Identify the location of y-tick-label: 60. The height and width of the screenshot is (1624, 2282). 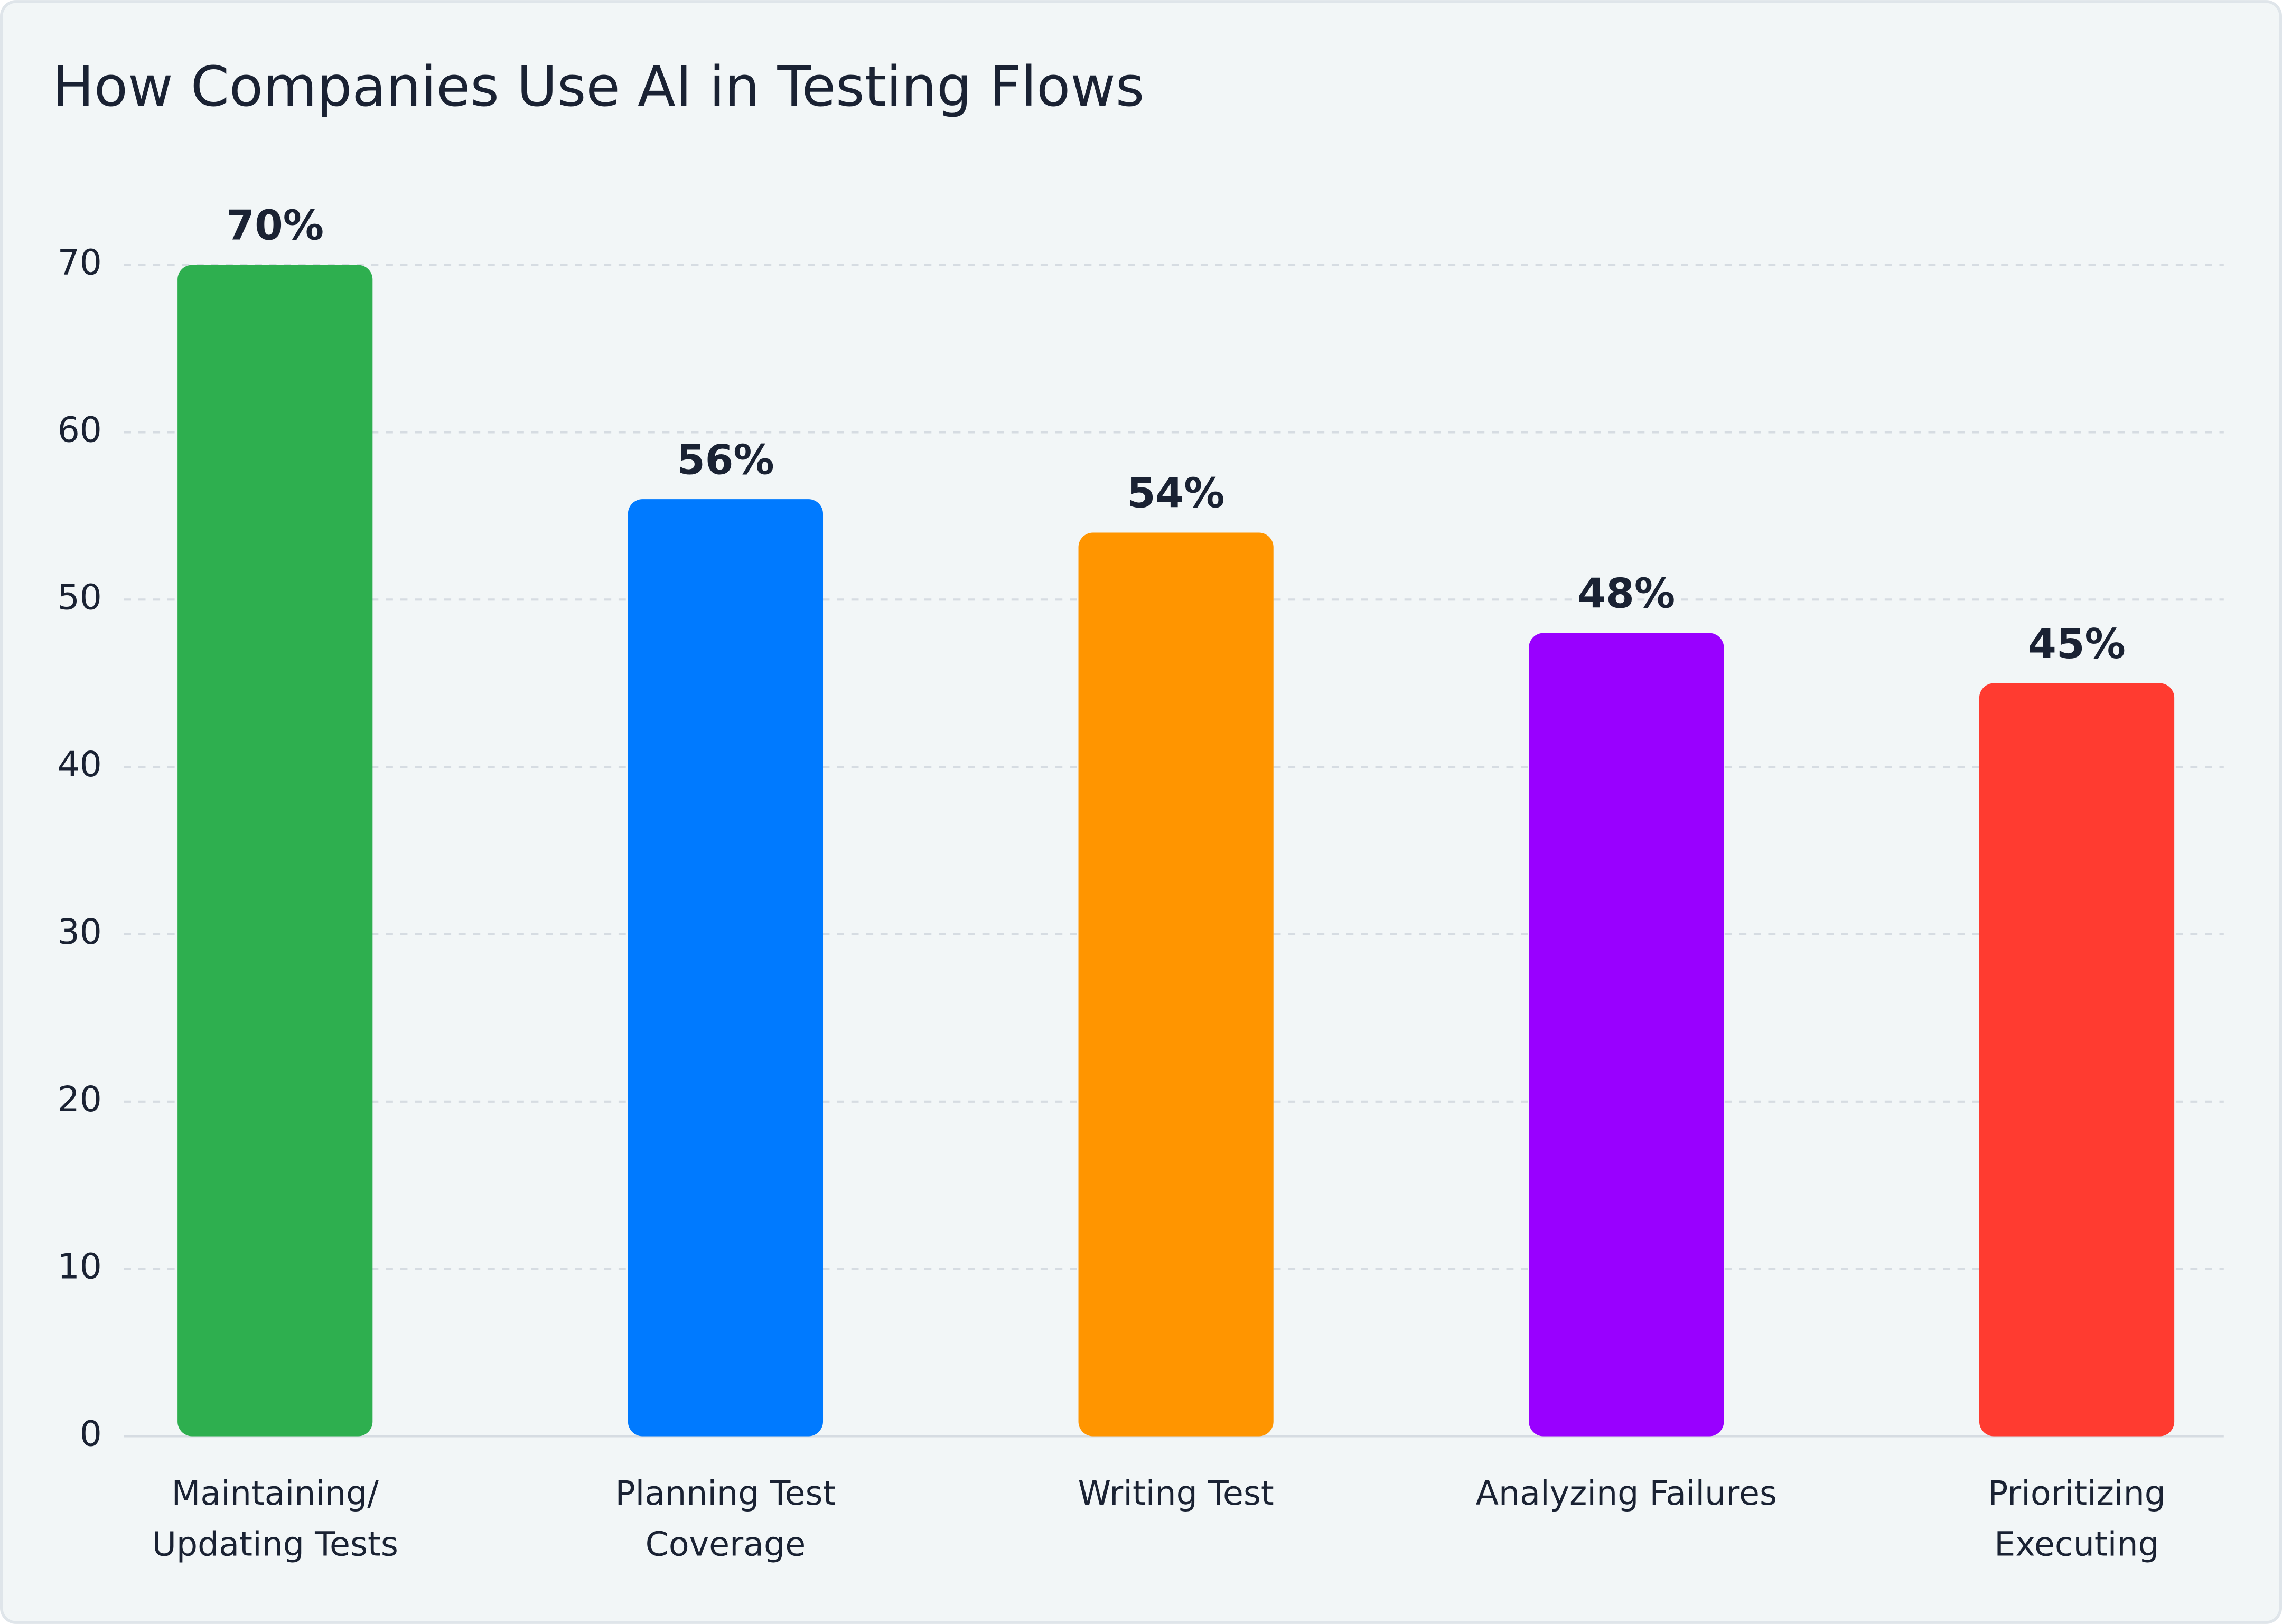
(80, 429).